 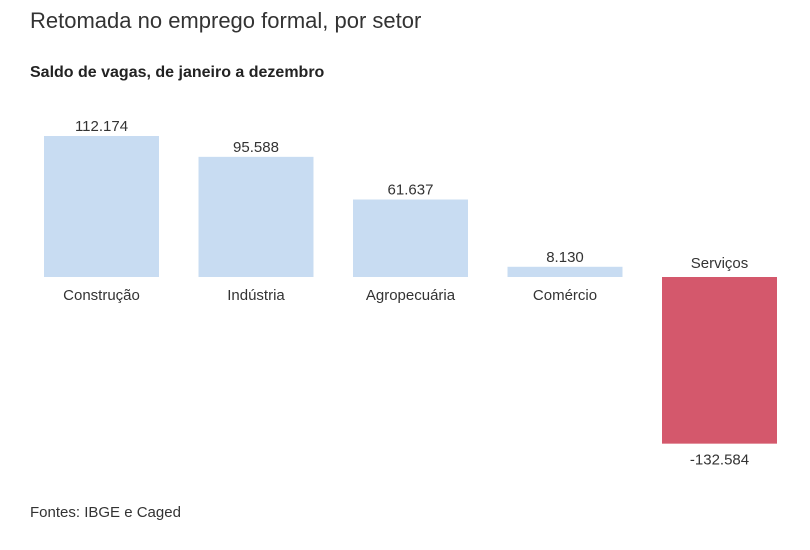 What do you see at coordinates (101, 295) in the screenshot?
I see `category-label-0: Construção` at bounding box center [101, 295].